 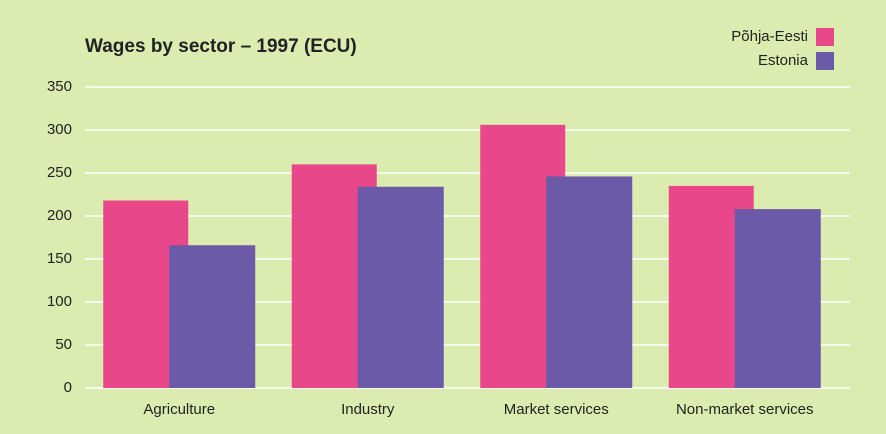 I want to click on chart-title: Wages by sector – 1997 (ECU), so click(x=221, y=46).